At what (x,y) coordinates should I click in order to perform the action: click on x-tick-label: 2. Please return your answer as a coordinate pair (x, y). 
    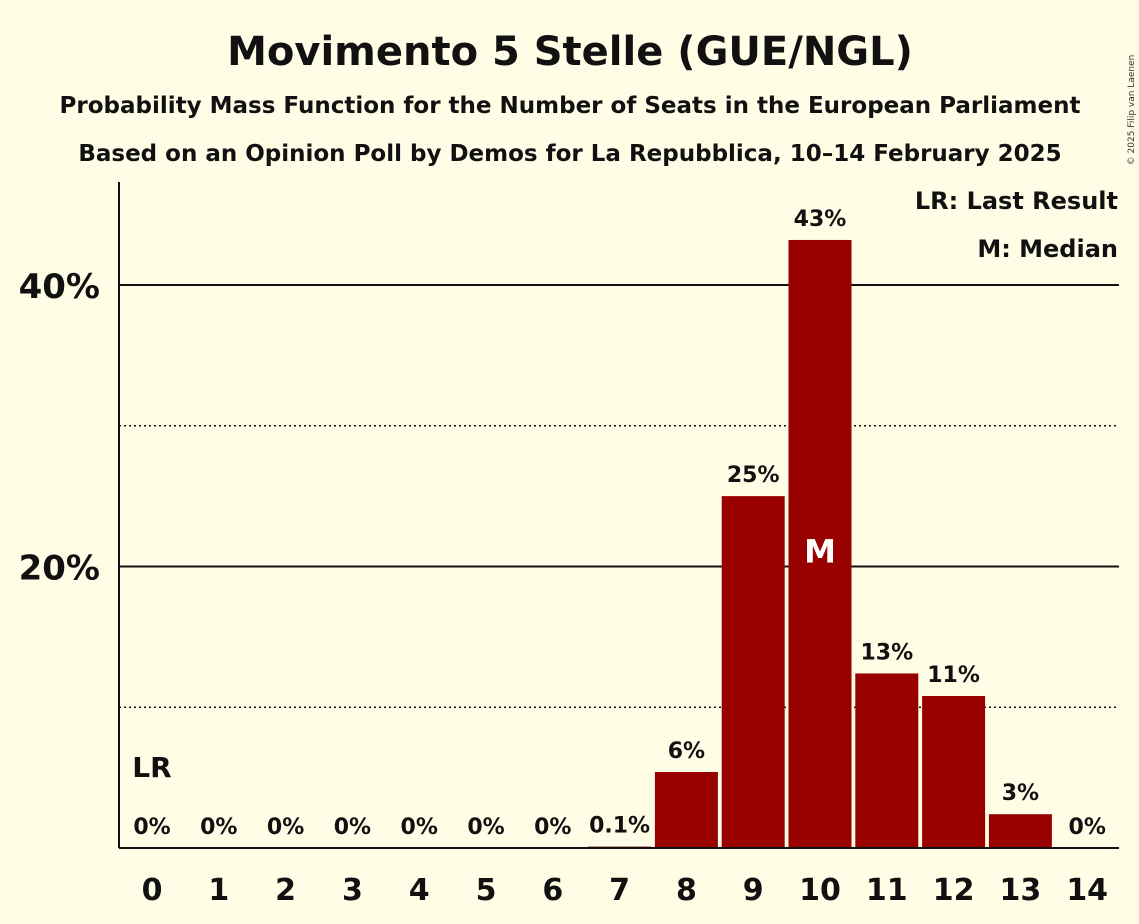
    Looking at the image, I should click on (285, 890).